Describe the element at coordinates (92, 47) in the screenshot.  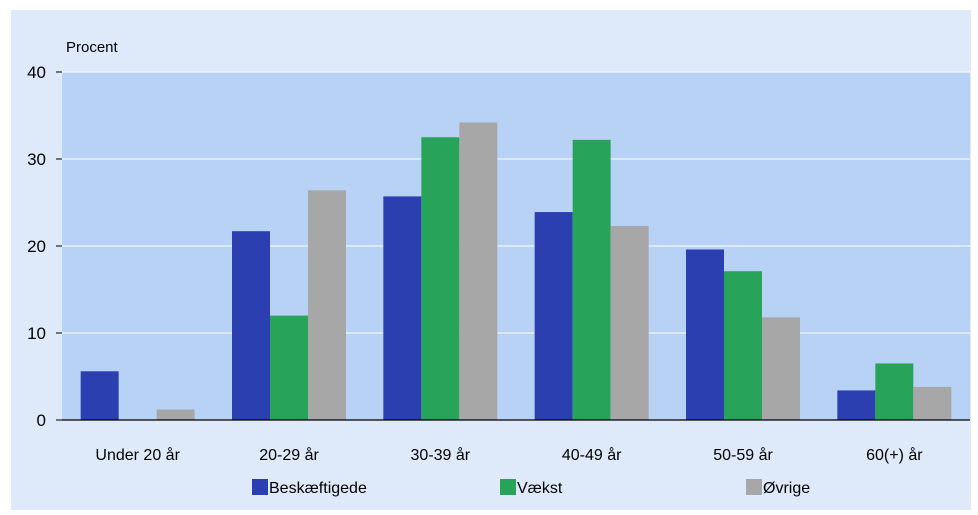
I see `y-axis-unit-label: Procent` at that location.